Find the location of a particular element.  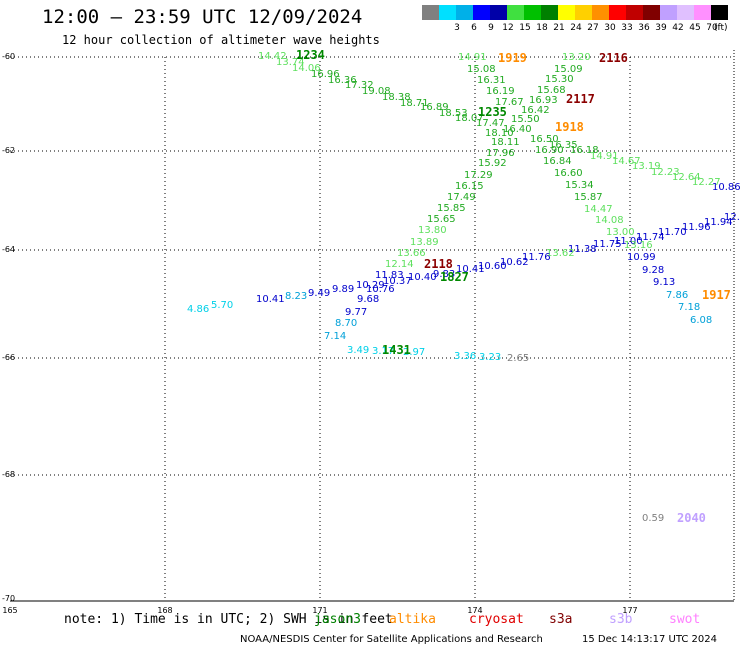

wave-height-value: 11.96 is located at coordinates (696, 227).